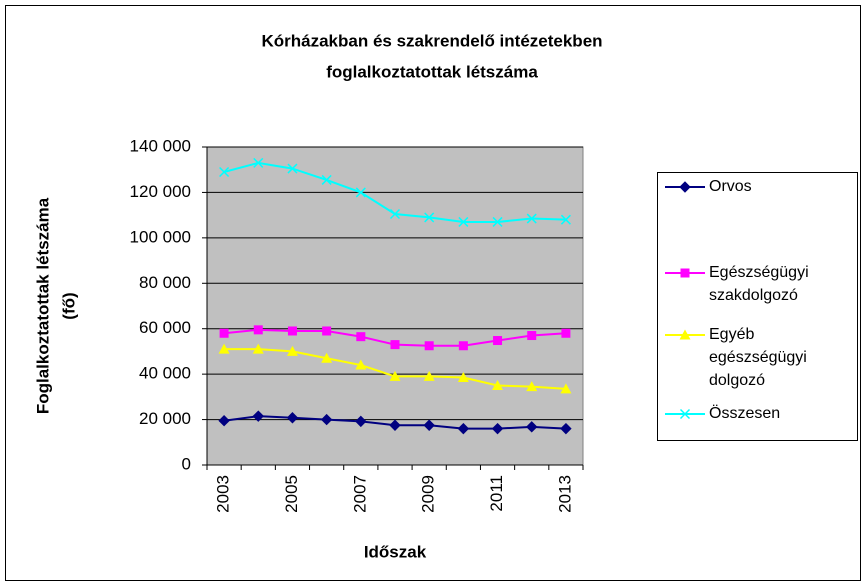 Image resolution: width=867 pixels, height=581 pixels. What do you see at coordinates (395, 551) in the screenshot?
I see `x-axis-label: Időszak` at bounding box center [395, 551].